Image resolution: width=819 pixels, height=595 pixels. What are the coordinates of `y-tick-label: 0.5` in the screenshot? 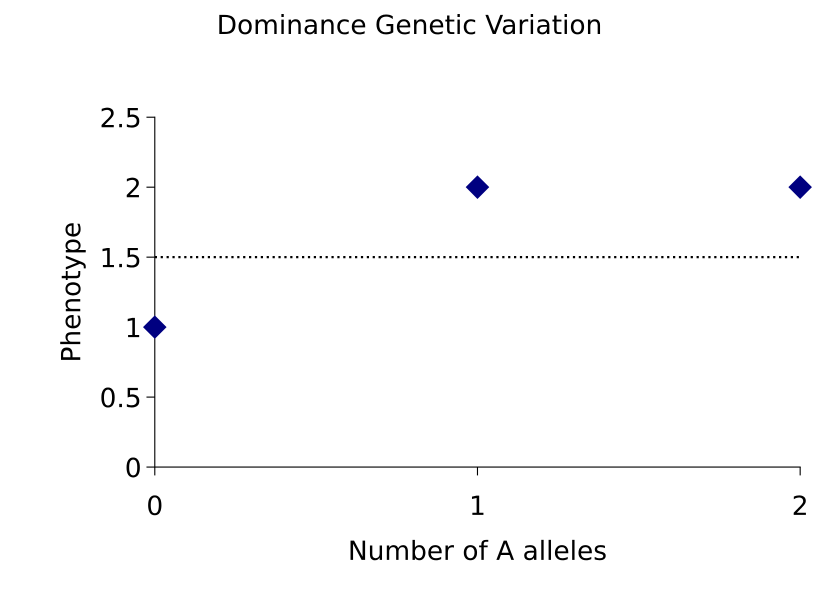 It's located at (120, 398).